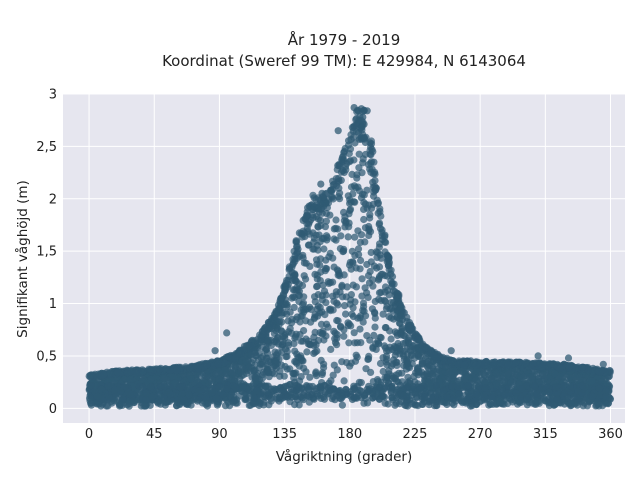 The width and height of the screenshot is (640, 480). Describe the element at coordinates (354, 434) in the screenshot. I see `x-axis-ticks: 0 45 90 135 180 225 270 315 360` at that location.